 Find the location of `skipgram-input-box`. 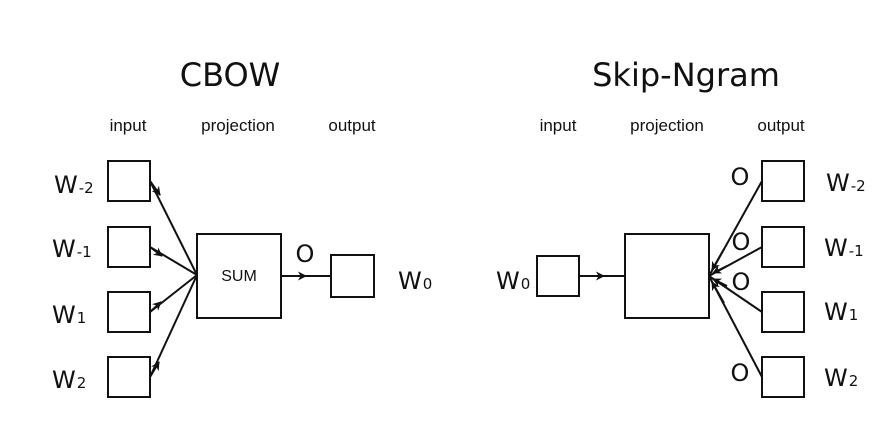

skipgram-input-box is located at coordinates (558, 276).